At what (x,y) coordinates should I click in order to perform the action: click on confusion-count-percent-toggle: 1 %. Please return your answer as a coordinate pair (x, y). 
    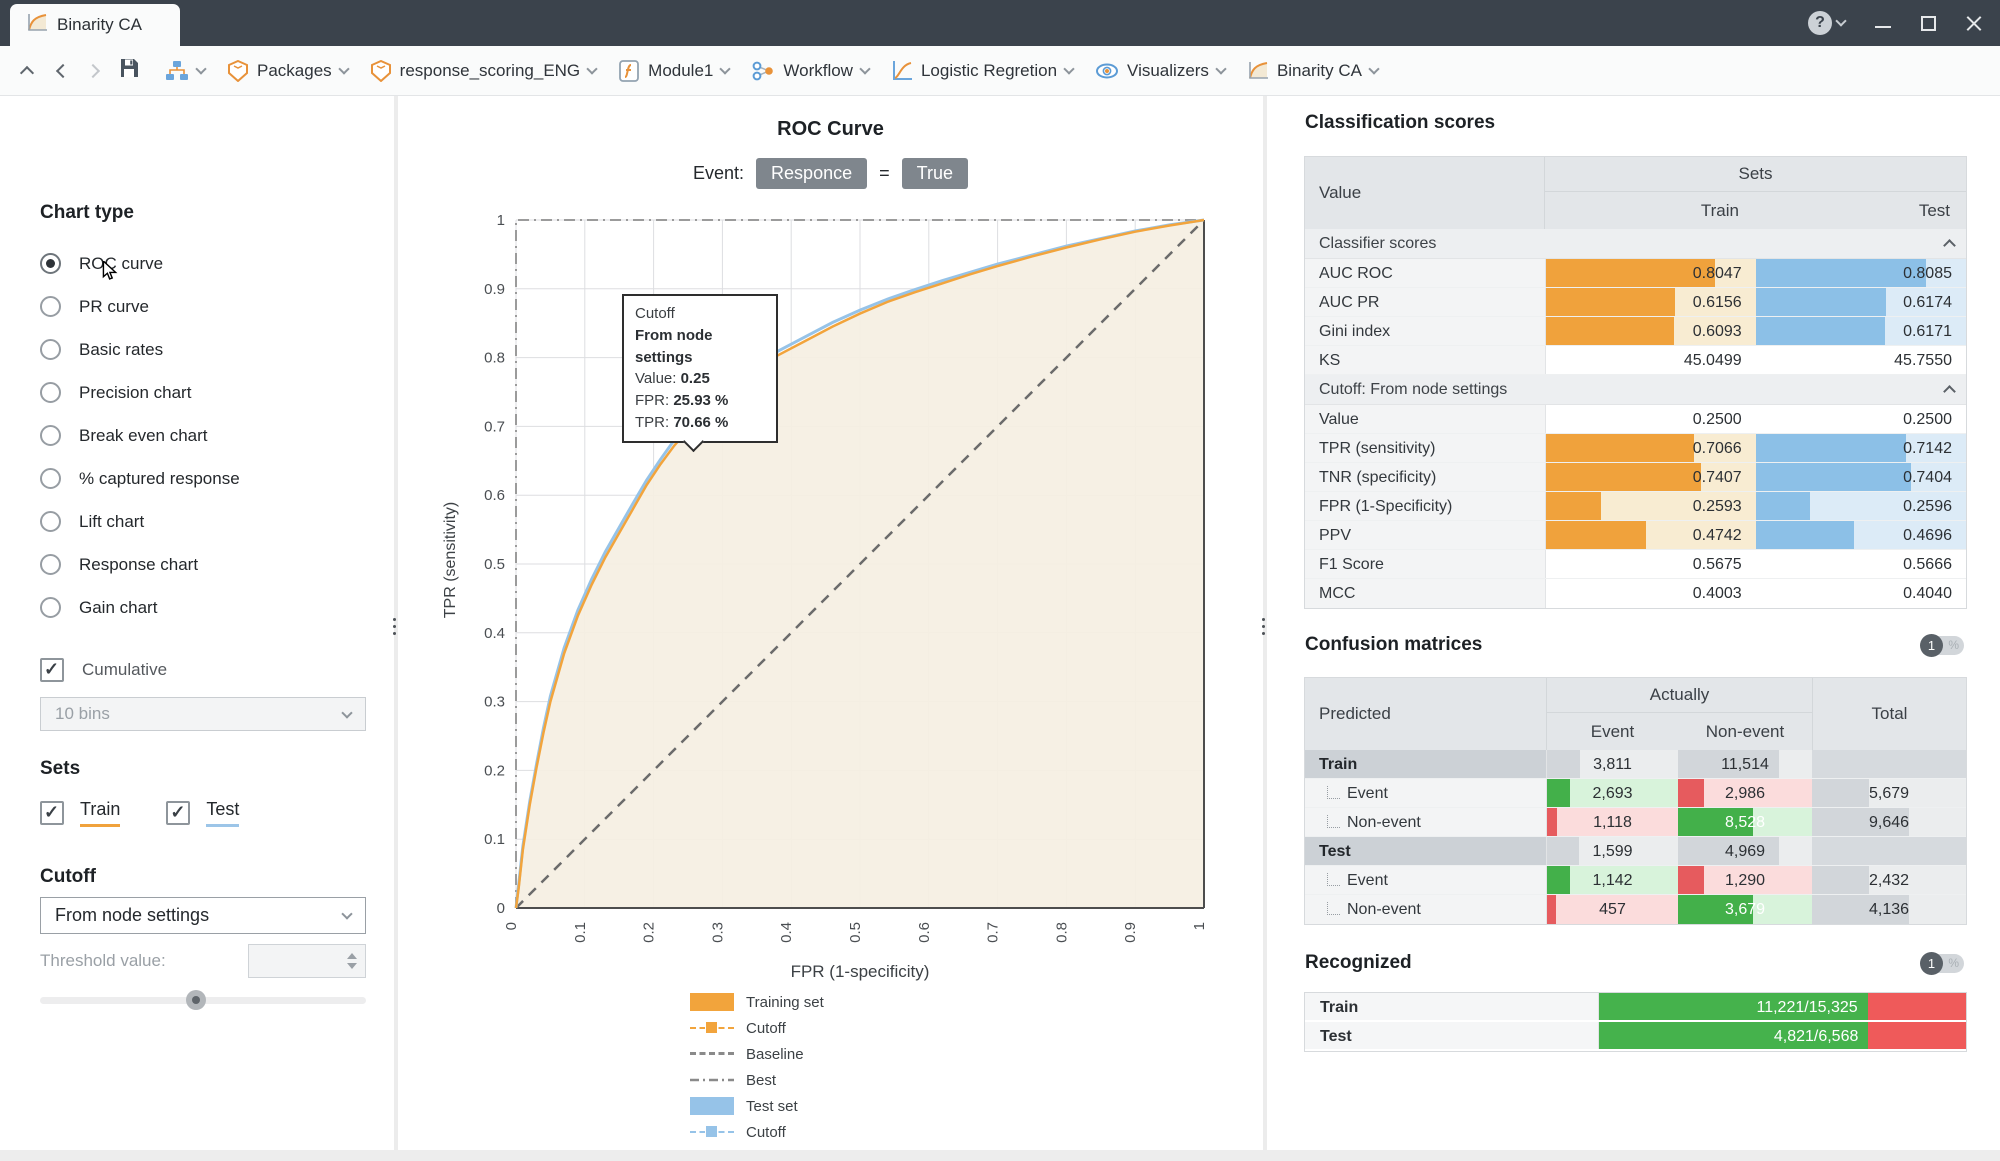
    Looking at the image, I should click on (1942, 645).